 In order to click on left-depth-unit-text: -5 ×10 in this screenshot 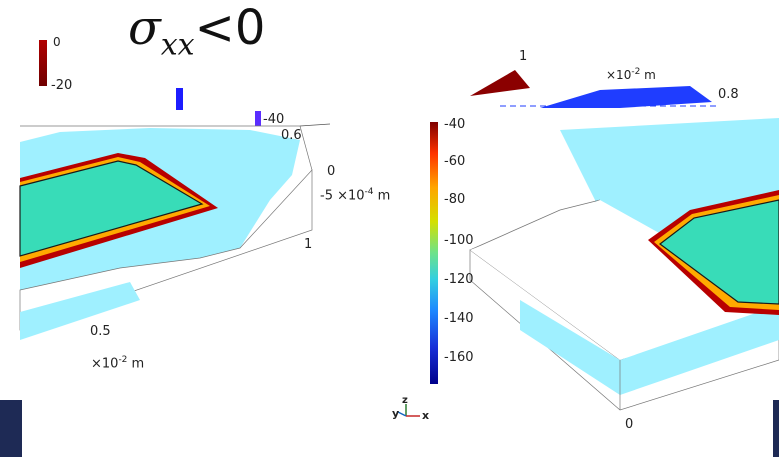, I will do `click(342, 196)`.